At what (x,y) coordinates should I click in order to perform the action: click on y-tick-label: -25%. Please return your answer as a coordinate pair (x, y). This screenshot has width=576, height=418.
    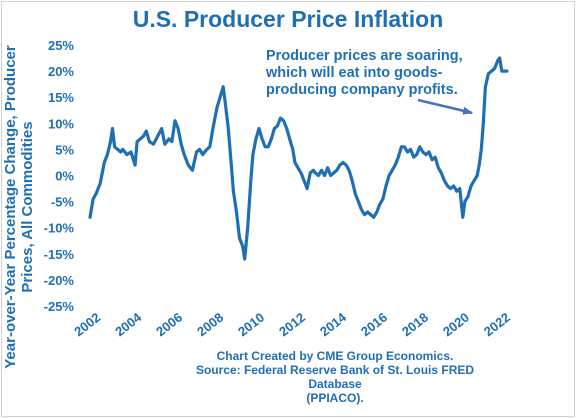
    Looking at the image, I should click on (59, 306).